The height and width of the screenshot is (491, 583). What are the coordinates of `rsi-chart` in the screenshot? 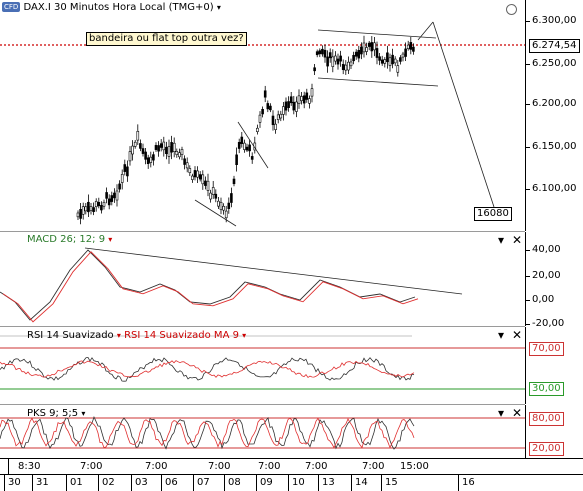 It's located at (262, 362).